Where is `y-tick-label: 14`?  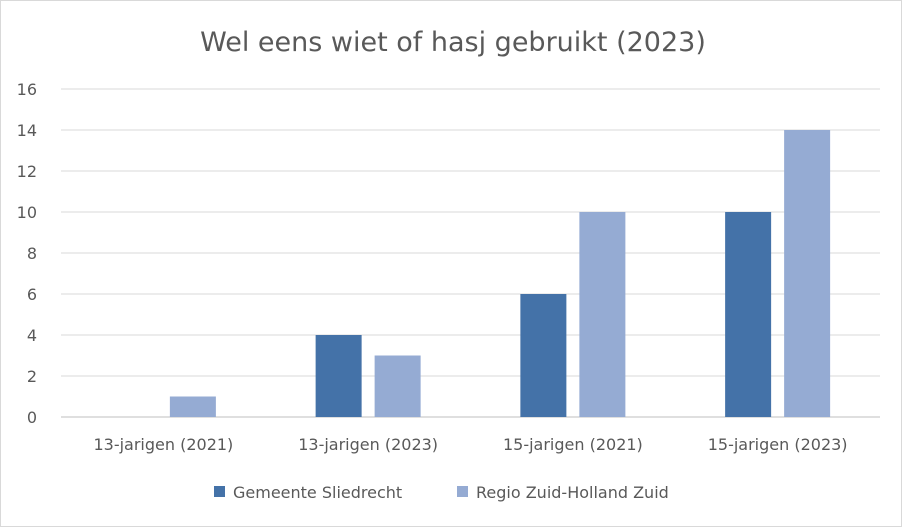
y-tick-label: 14 is located at coordinates (27, 130).